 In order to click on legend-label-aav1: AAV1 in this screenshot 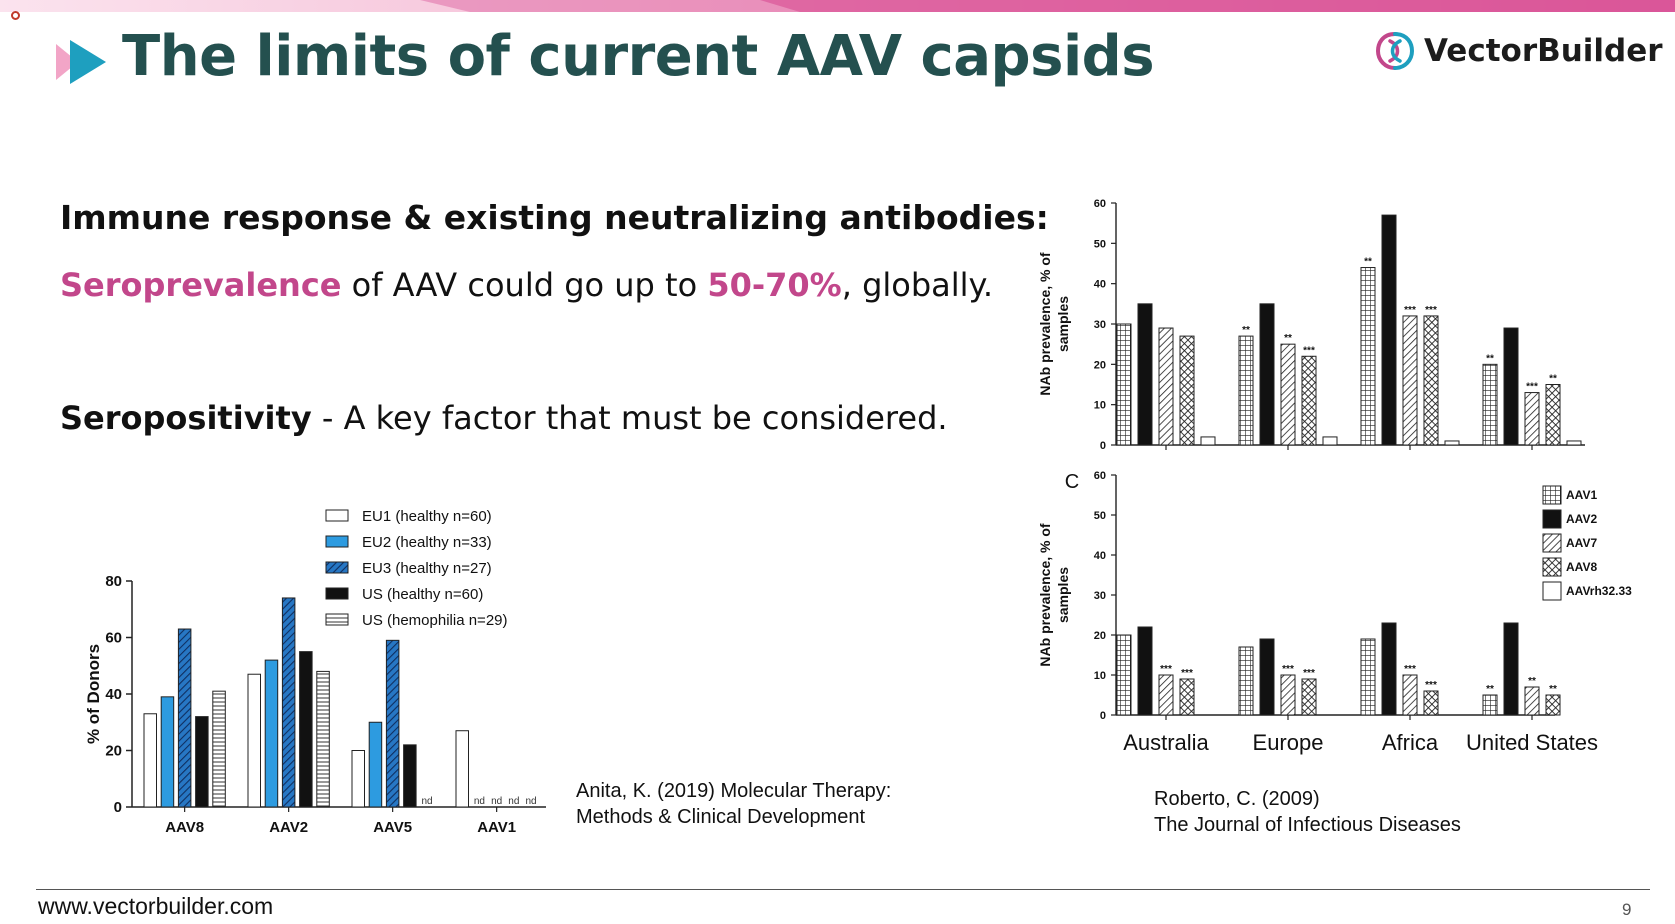, I will do `click(1581, 495)`.